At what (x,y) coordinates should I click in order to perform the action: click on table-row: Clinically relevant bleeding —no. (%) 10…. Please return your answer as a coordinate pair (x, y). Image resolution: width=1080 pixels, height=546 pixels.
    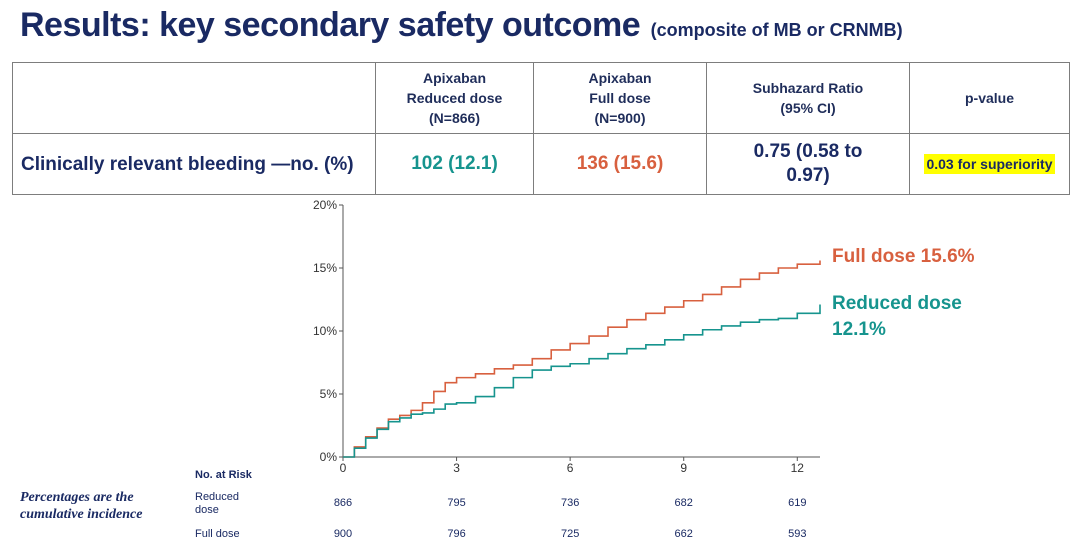
    Looking at the image, I should click on (541, 164).